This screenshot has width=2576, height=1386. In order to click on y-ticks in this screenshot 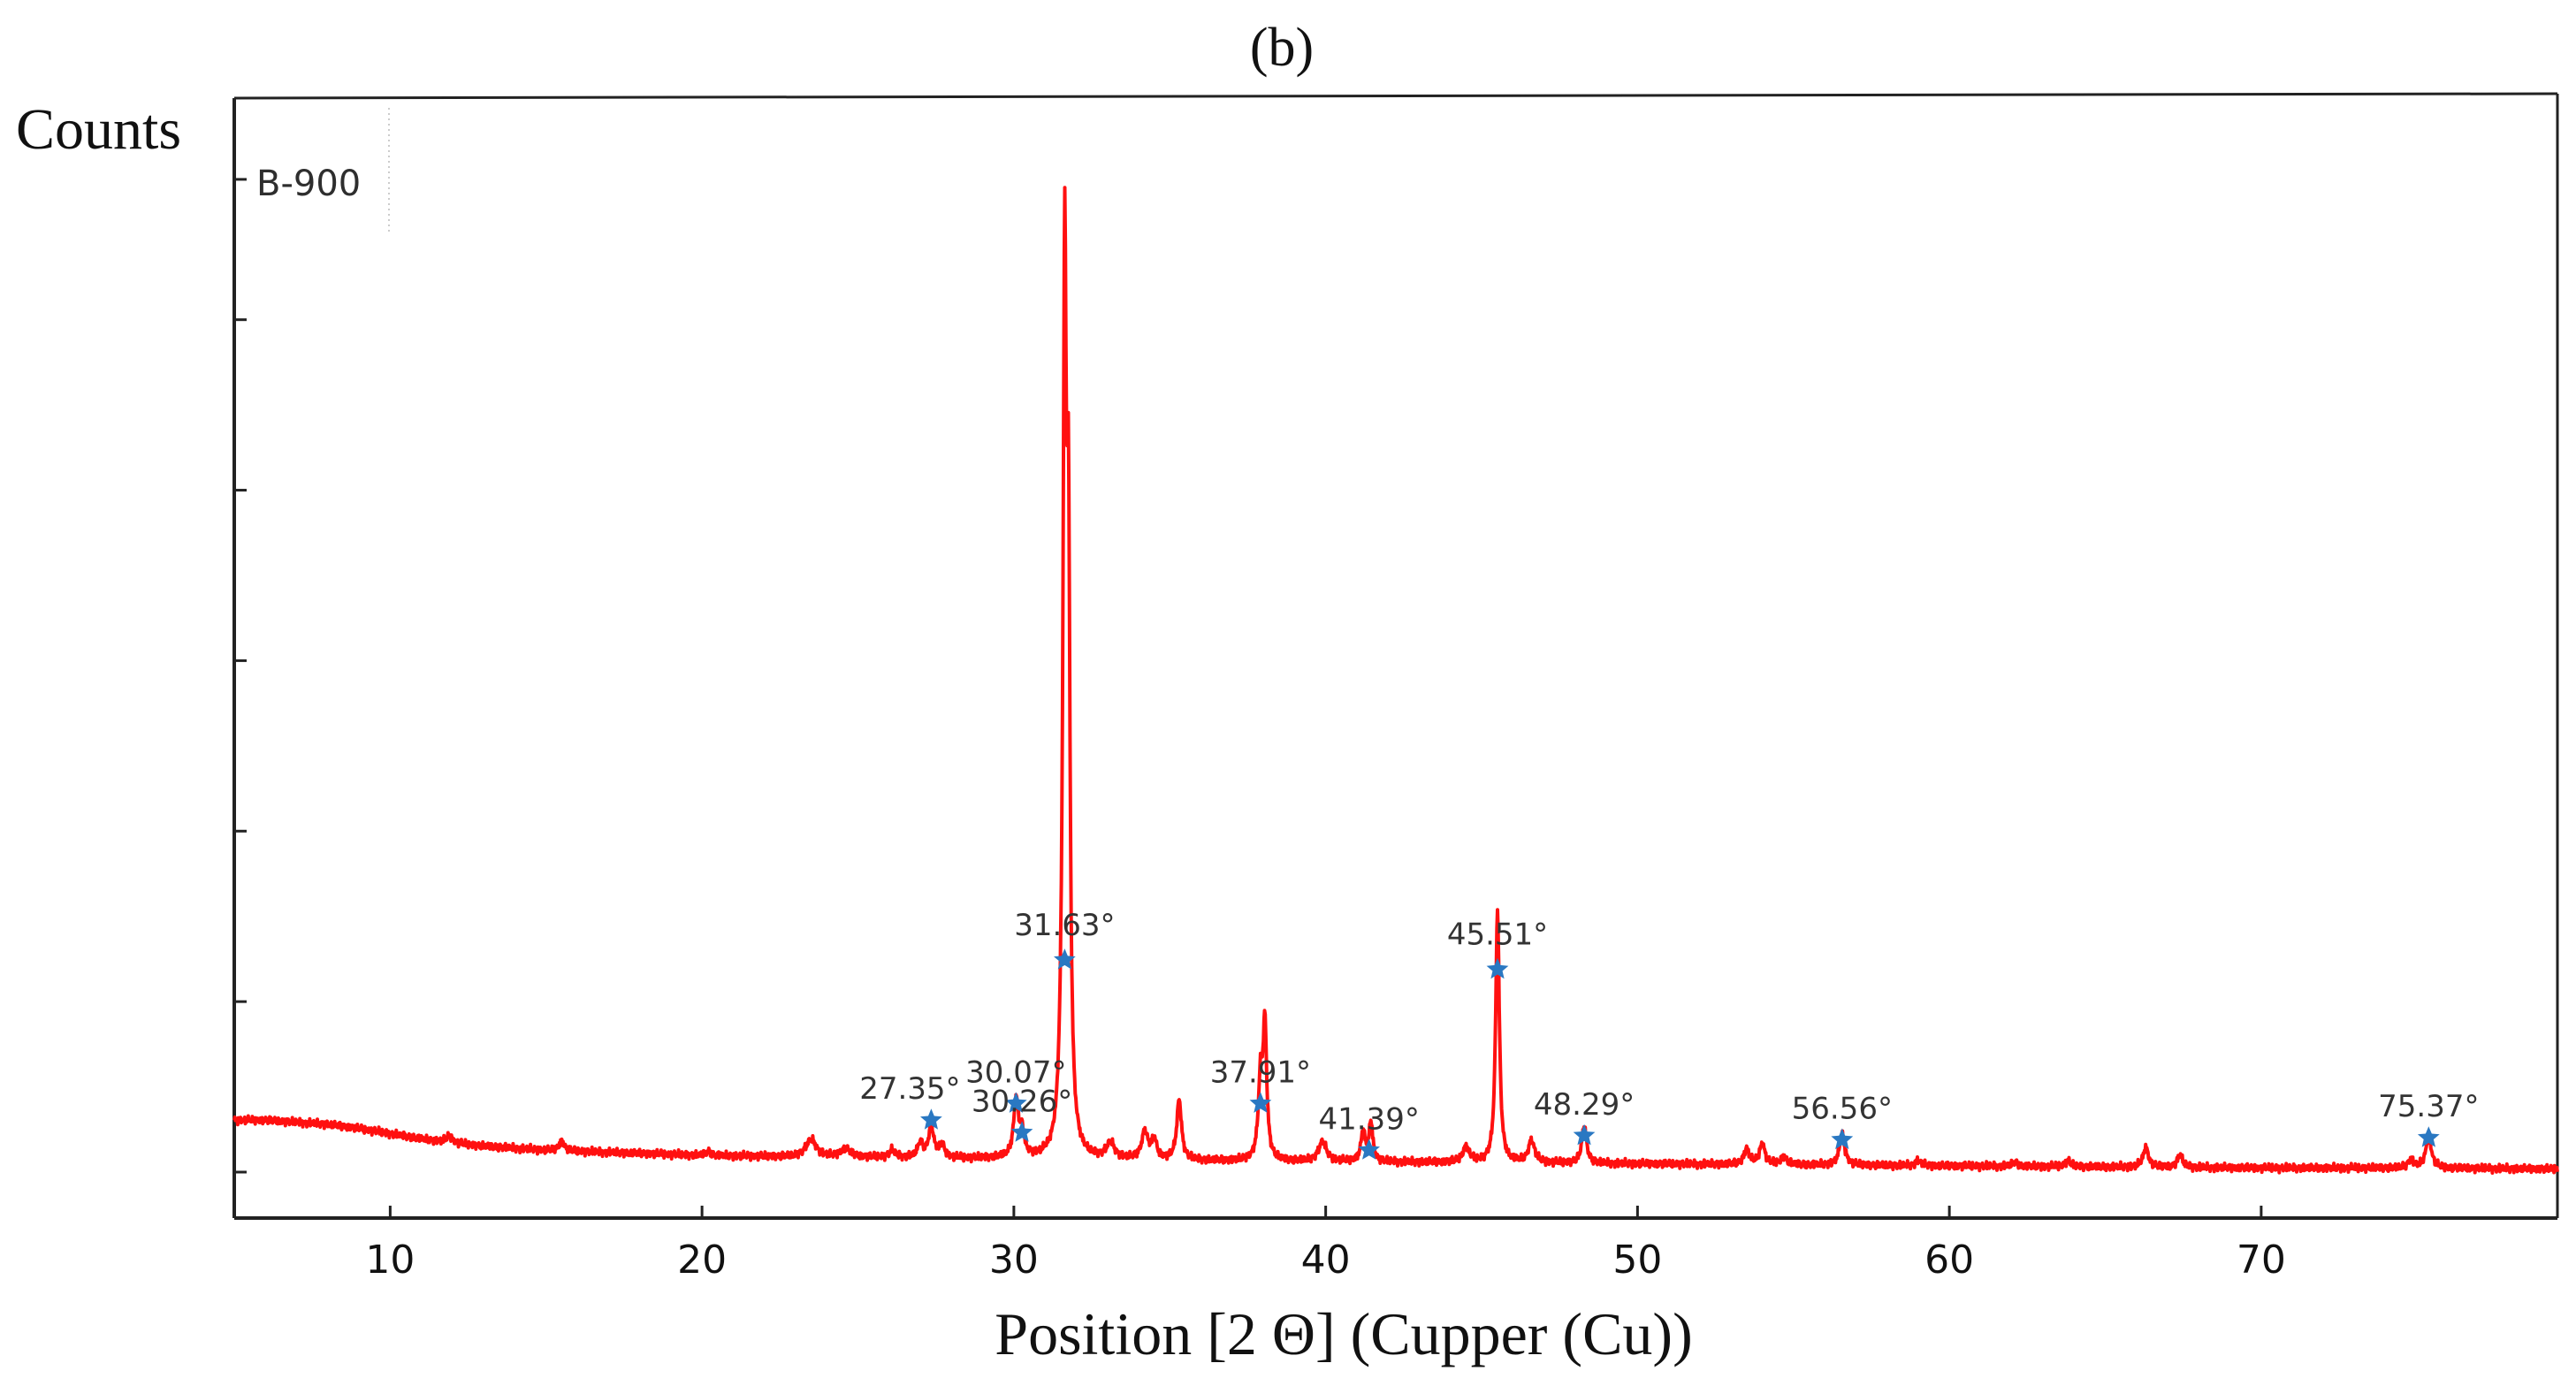, I will do `click(240, 676)`.